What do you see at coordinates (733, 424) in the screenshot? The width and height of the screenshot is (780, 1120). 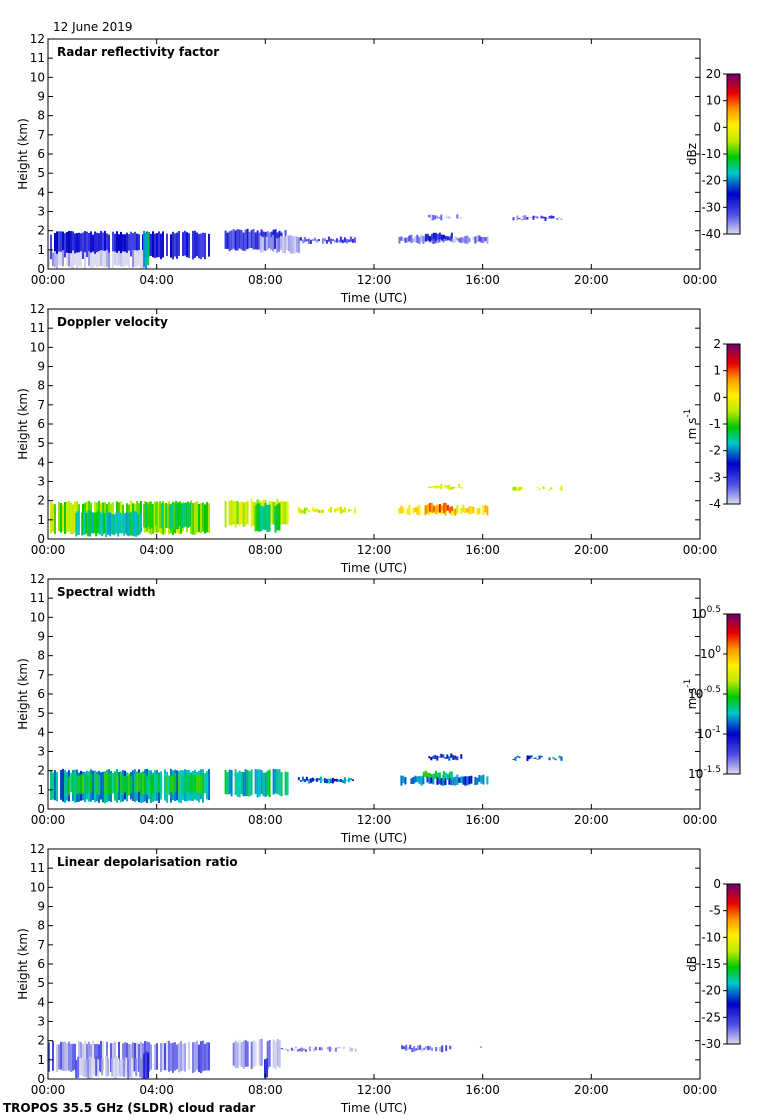 I see `colorbar-scale` at bounding box center [733, 424].